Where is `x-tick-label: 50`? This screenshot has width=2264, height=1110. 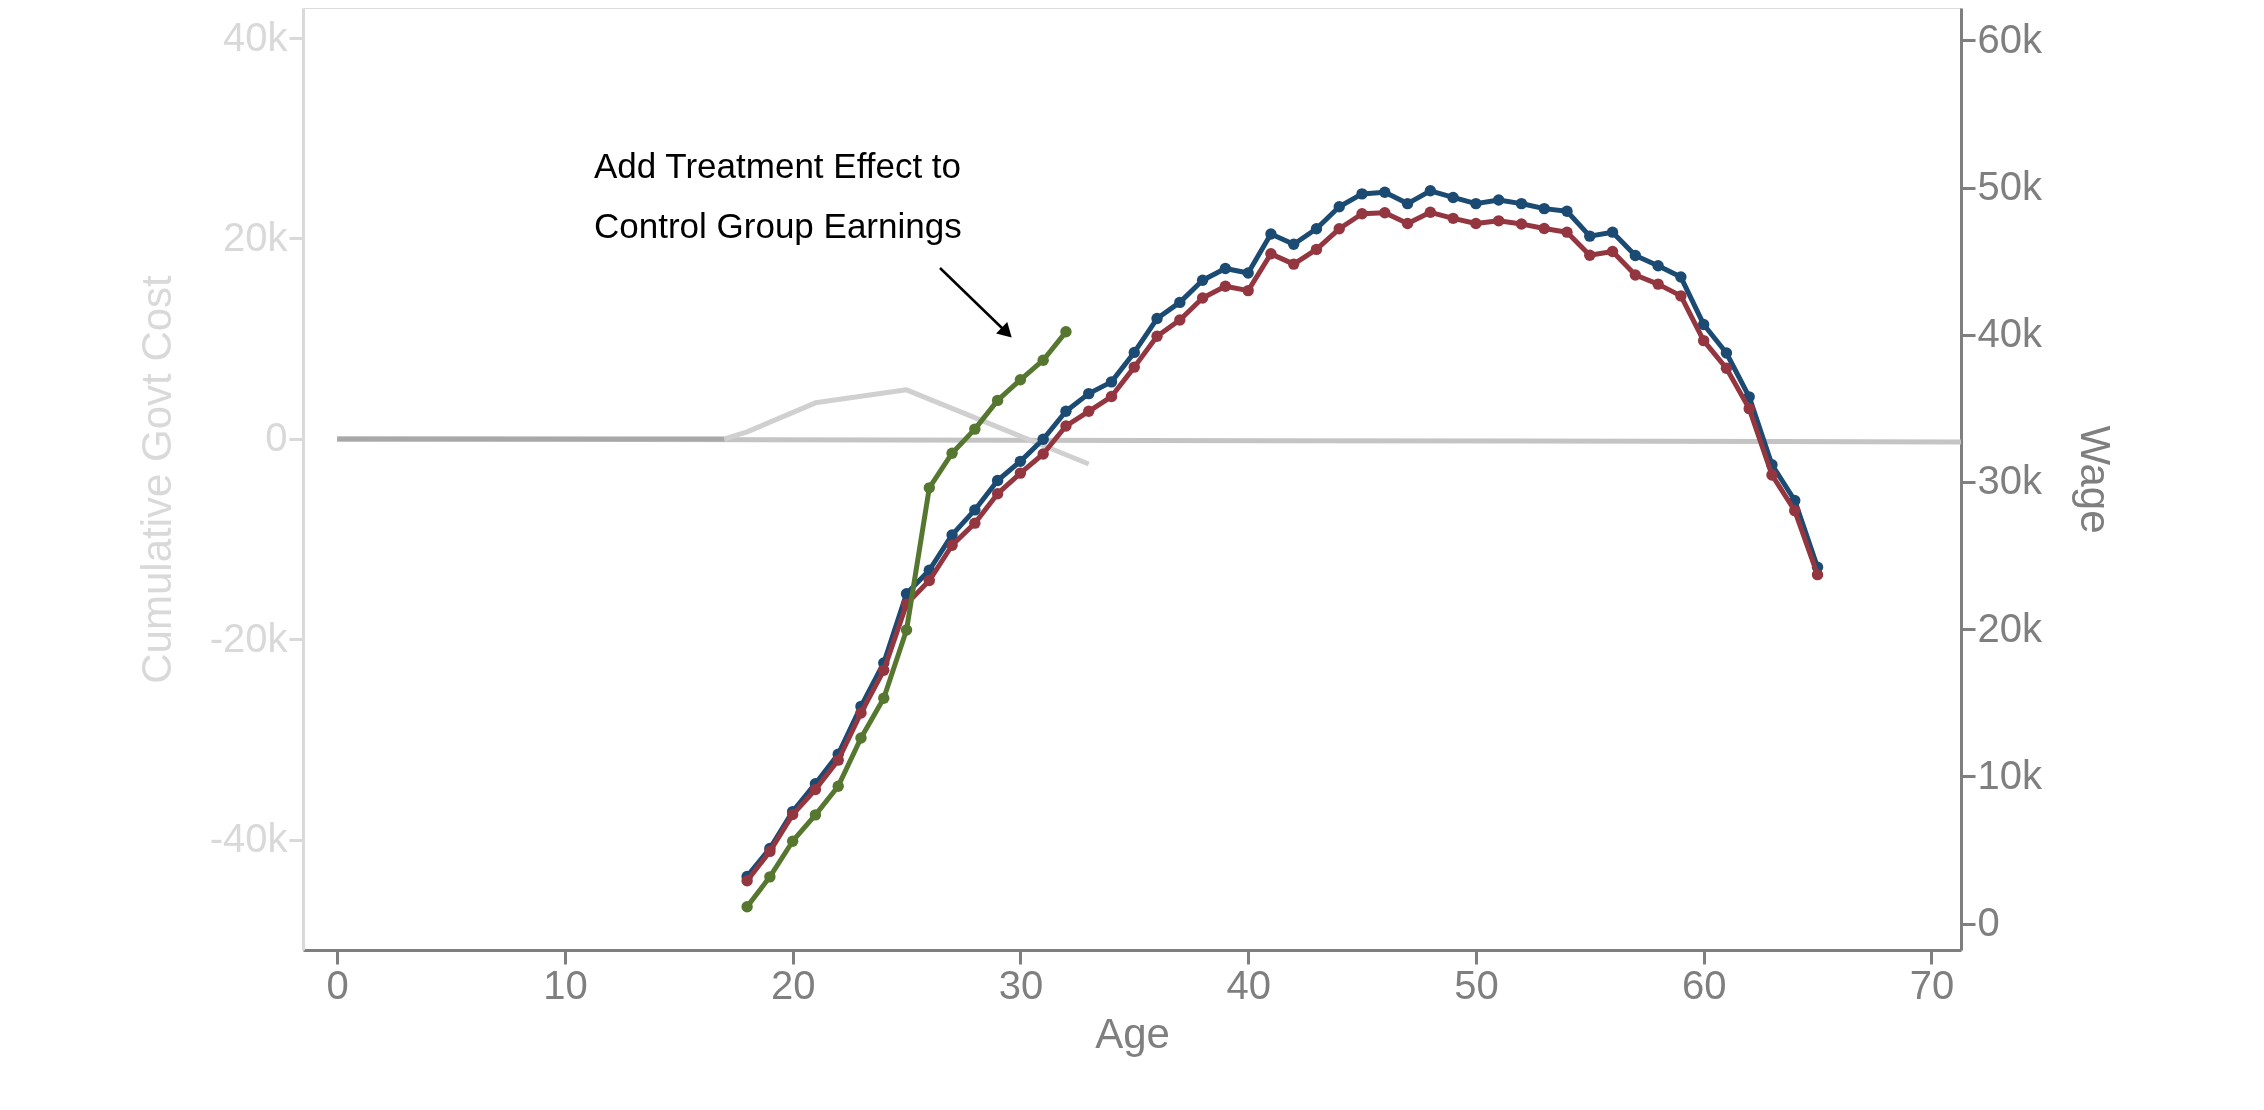 x-tick-label: 50 is located at coordinates (1476, 984).